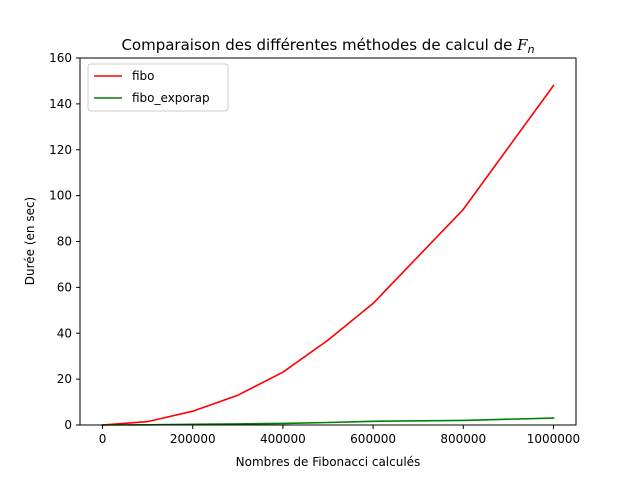  What do you see at coordinates (60, 104) in the screenshot?
I see `y-tick-label: 140` at bounding box center [60, 104].